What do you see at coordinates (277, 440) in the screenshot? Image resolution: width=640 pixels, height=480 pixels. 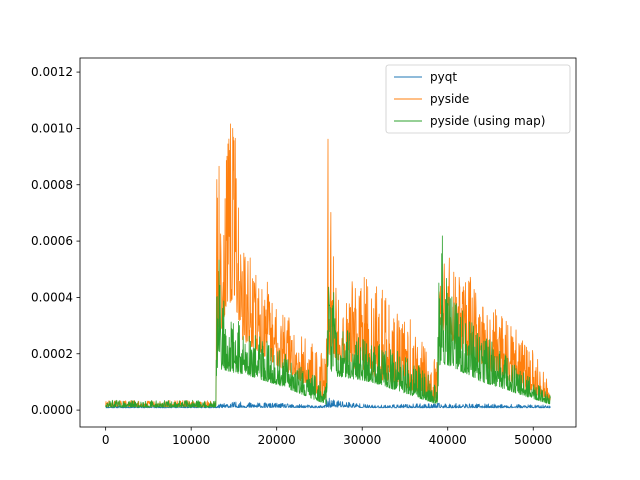 I see `x-tick-label: 20000` at bounding box center [277, 440].